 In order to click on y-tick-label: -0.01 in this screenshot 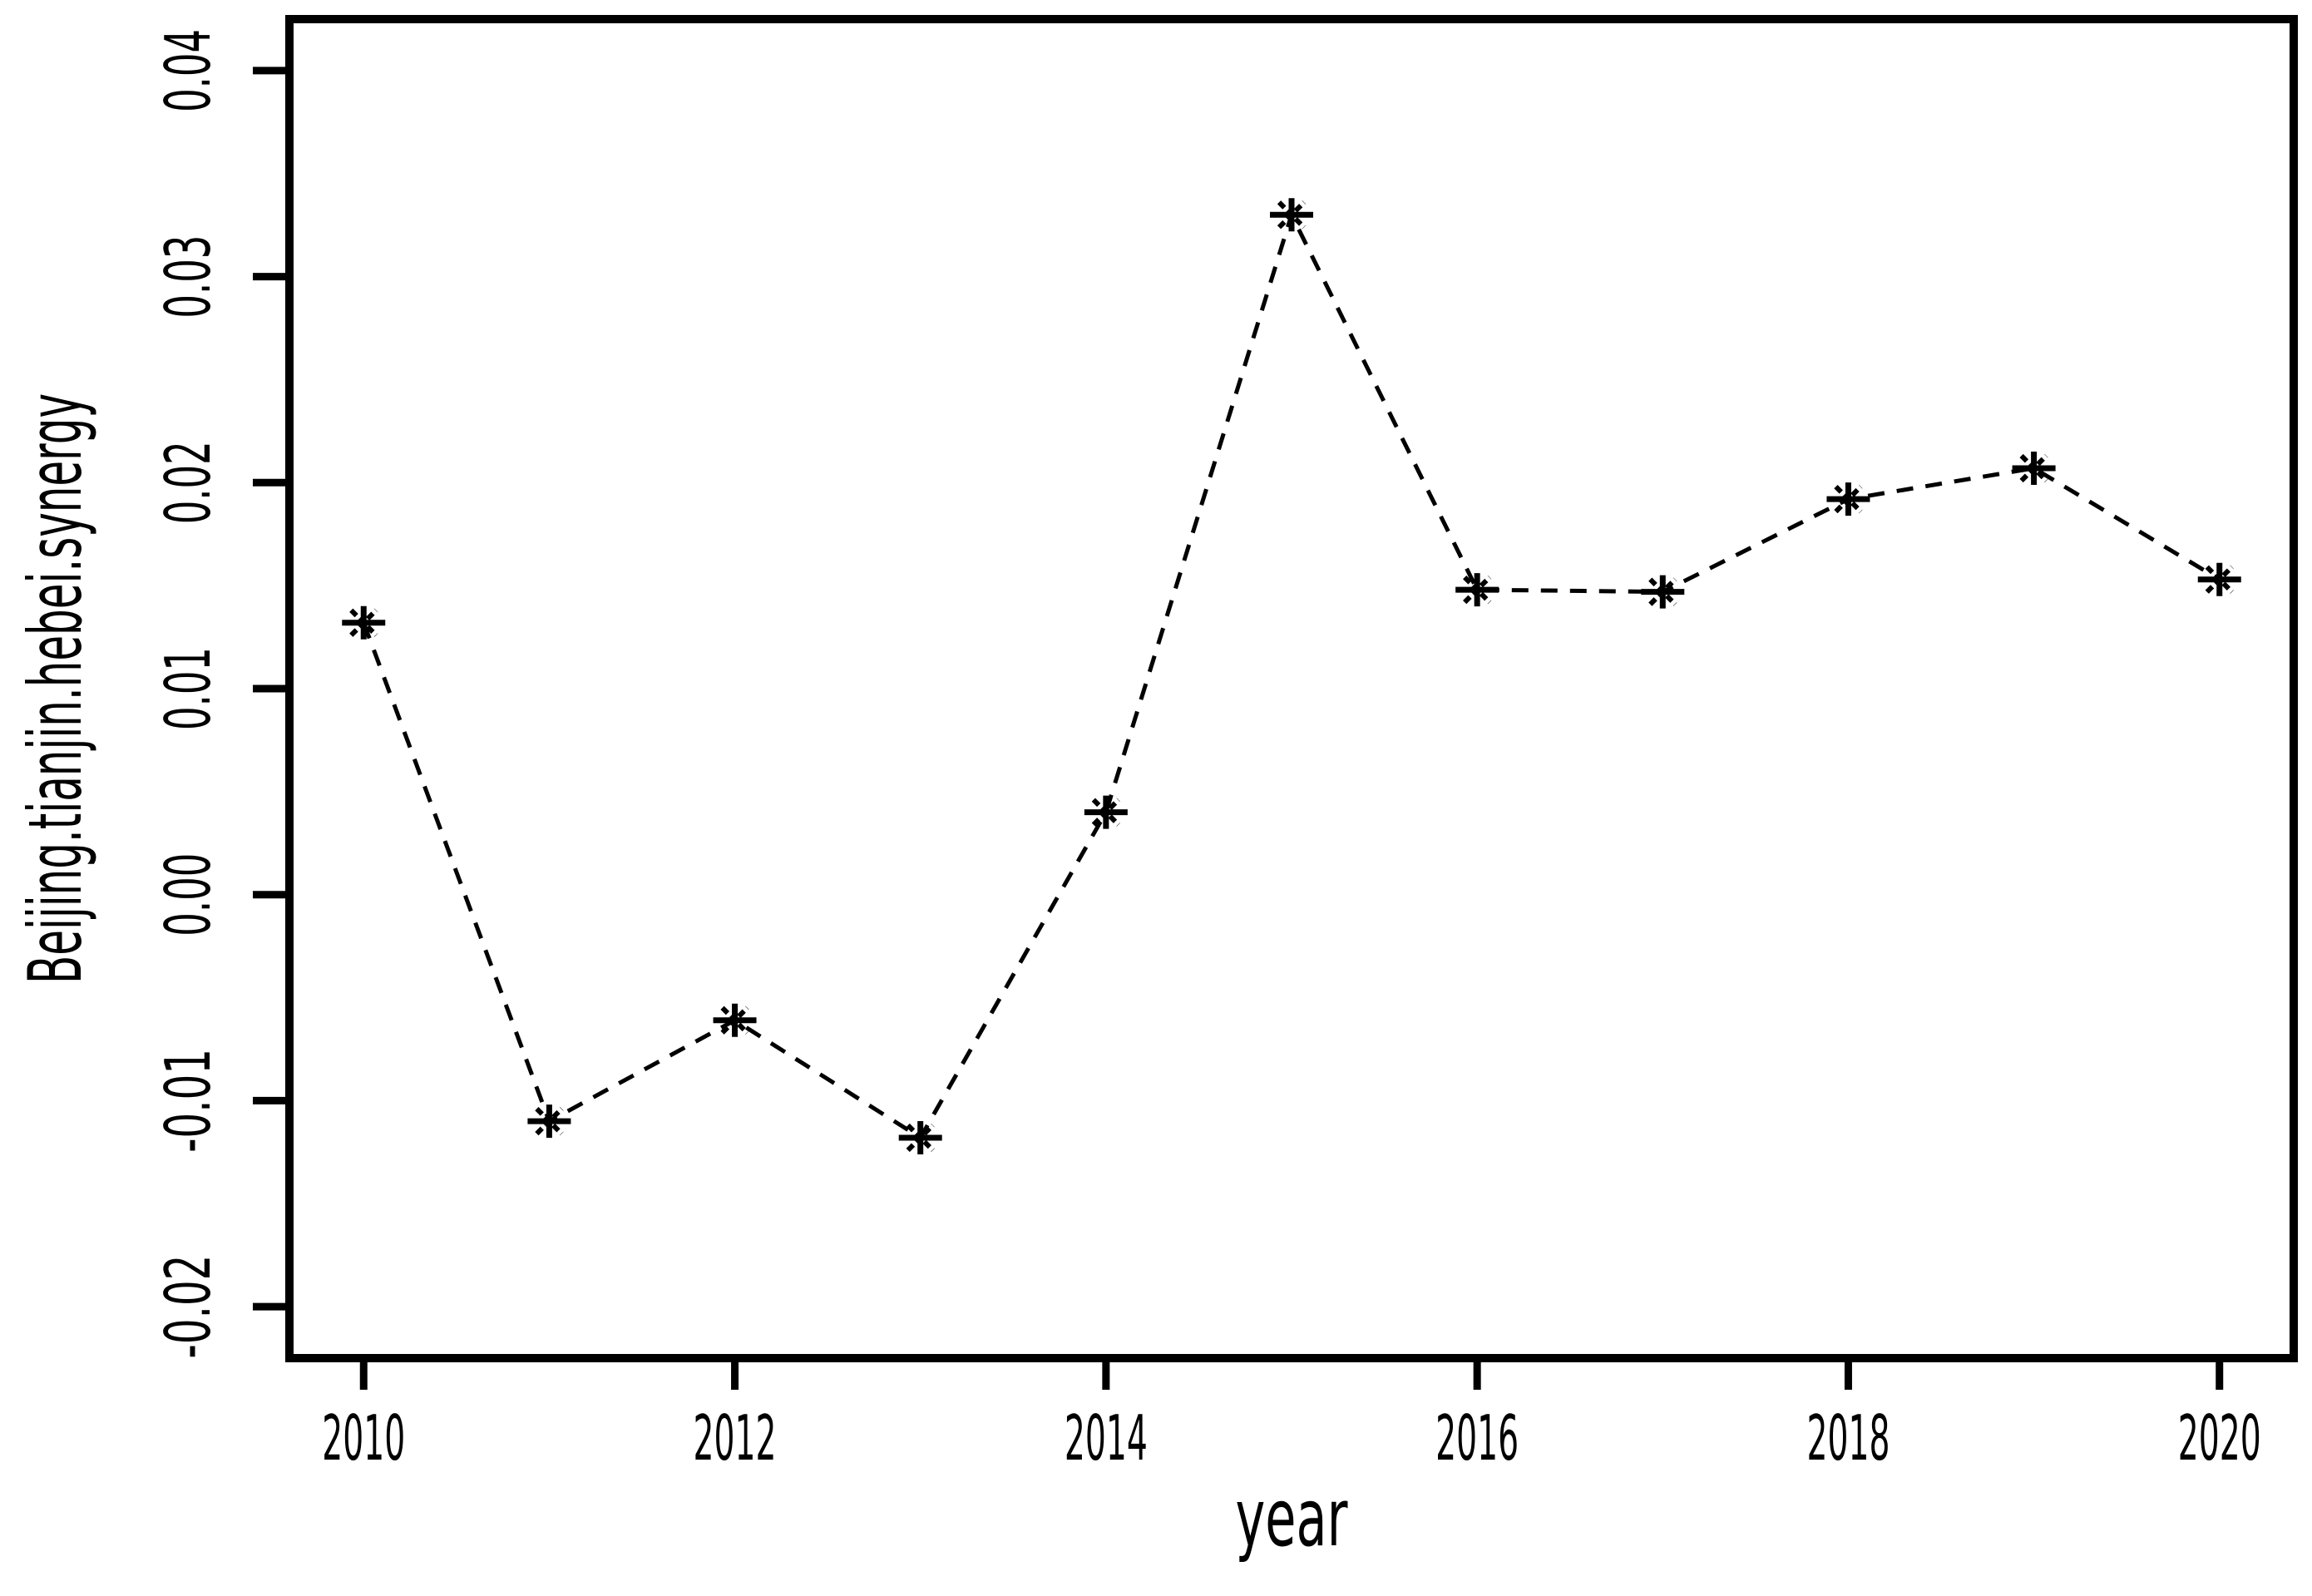, I will do `click(188, 1101)`.